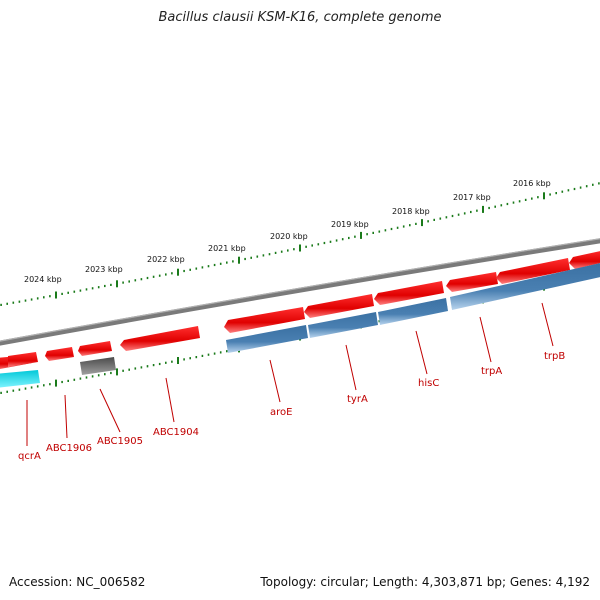 The image size is (600, 600). I want to click on kbp-label: 2018 kbp, so click(411, 211).